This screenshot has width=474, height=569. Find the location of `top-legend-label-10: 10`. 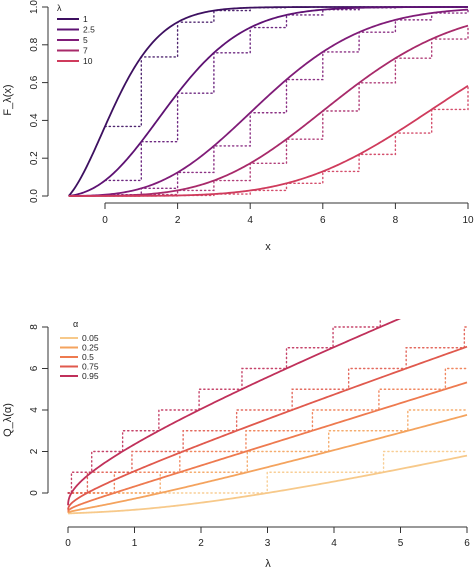

top-legend-label-10: 10 is located at coordinates (88, 61).